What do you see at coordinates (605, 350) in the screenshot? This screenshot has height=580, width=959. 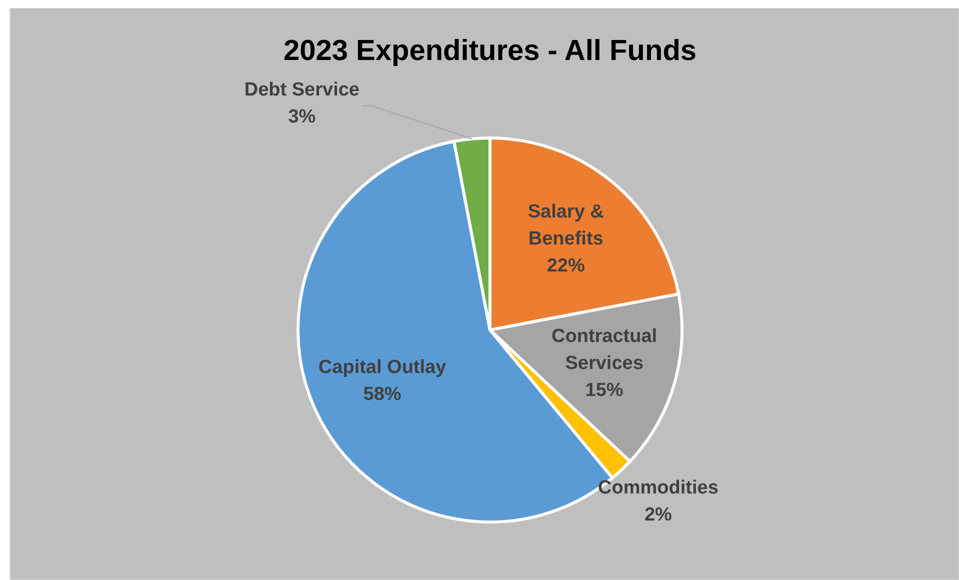 I see `slice-label: Contractual Services` at bounding box center [605, 350].